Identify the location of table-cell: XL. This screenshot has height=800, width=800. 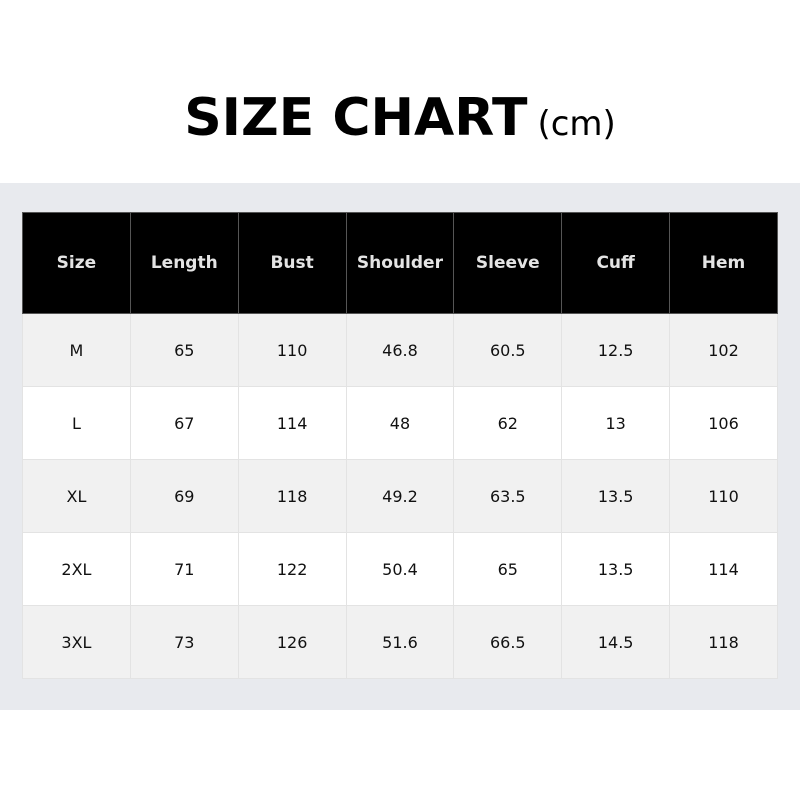
(76, 496).